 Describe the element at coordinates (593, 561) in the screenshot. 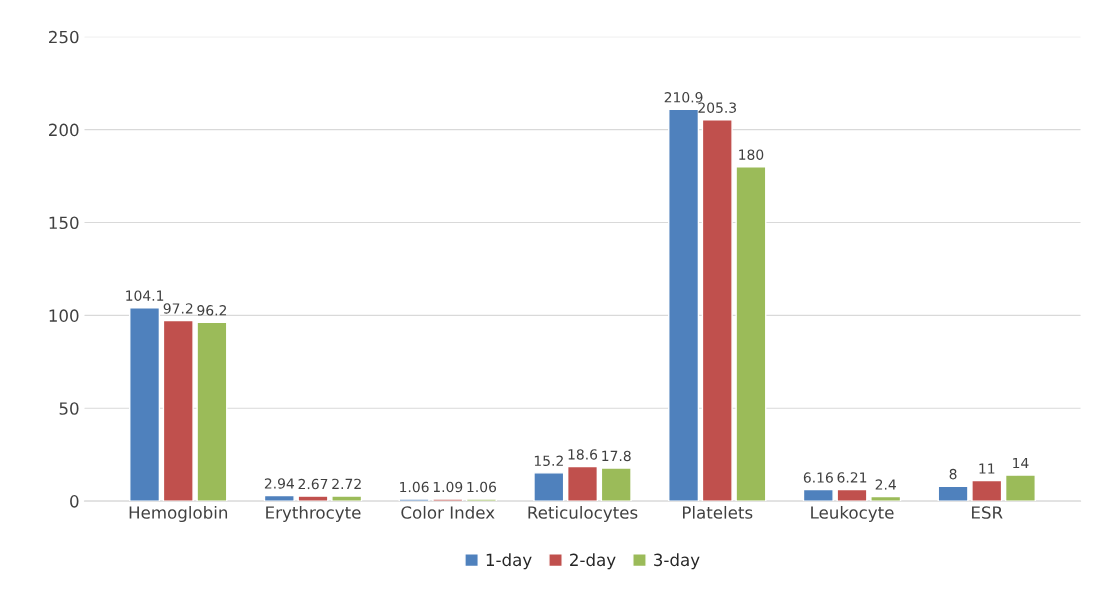

I see `legend-label: 2-day` at that location.